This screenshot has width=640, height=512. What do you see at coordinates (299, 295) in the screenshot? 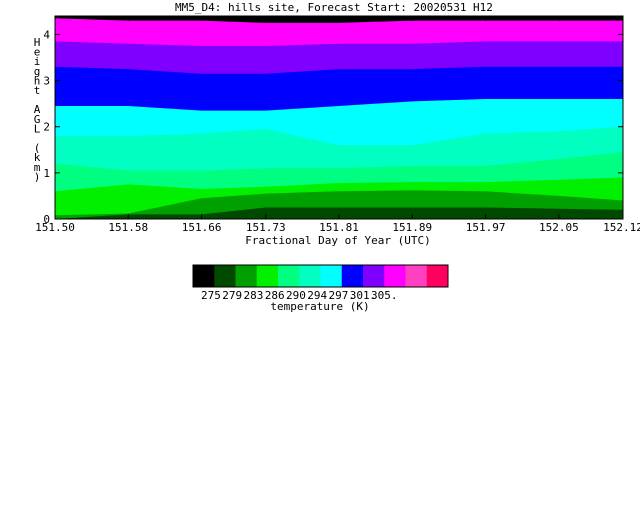
I see `colorbar-tick-label: 290.` at bounding box center [299, 295].